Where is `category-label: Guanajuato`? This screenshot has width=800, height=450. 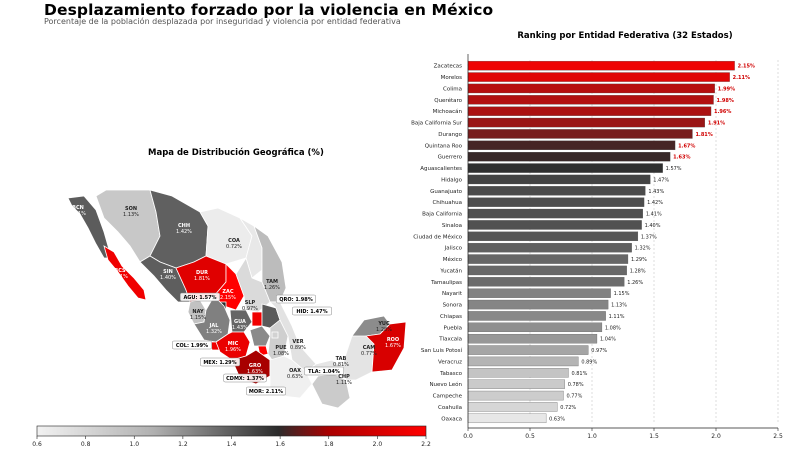 category-label: Guanajuato is located at coordinates (446, 192).